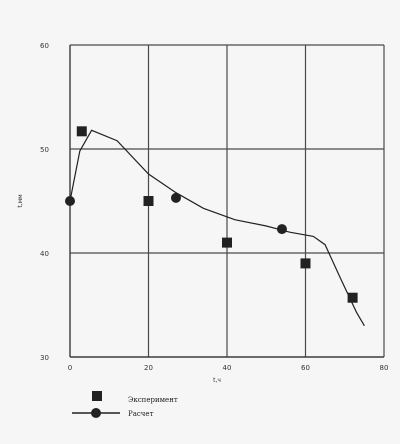  Describe the element at coordinates (141, 414) in the screenshot. I see `legend-calculation-label: Расчет` at that location.